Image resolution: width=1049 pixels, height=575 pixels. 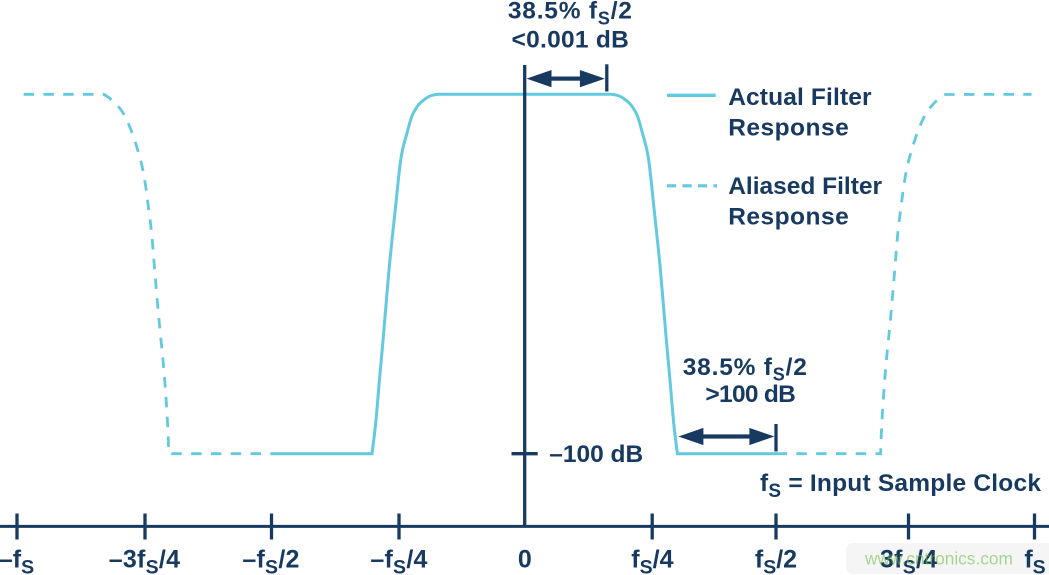 I want to click on svg-text: –3fS/4, so click(x=145, y=560).